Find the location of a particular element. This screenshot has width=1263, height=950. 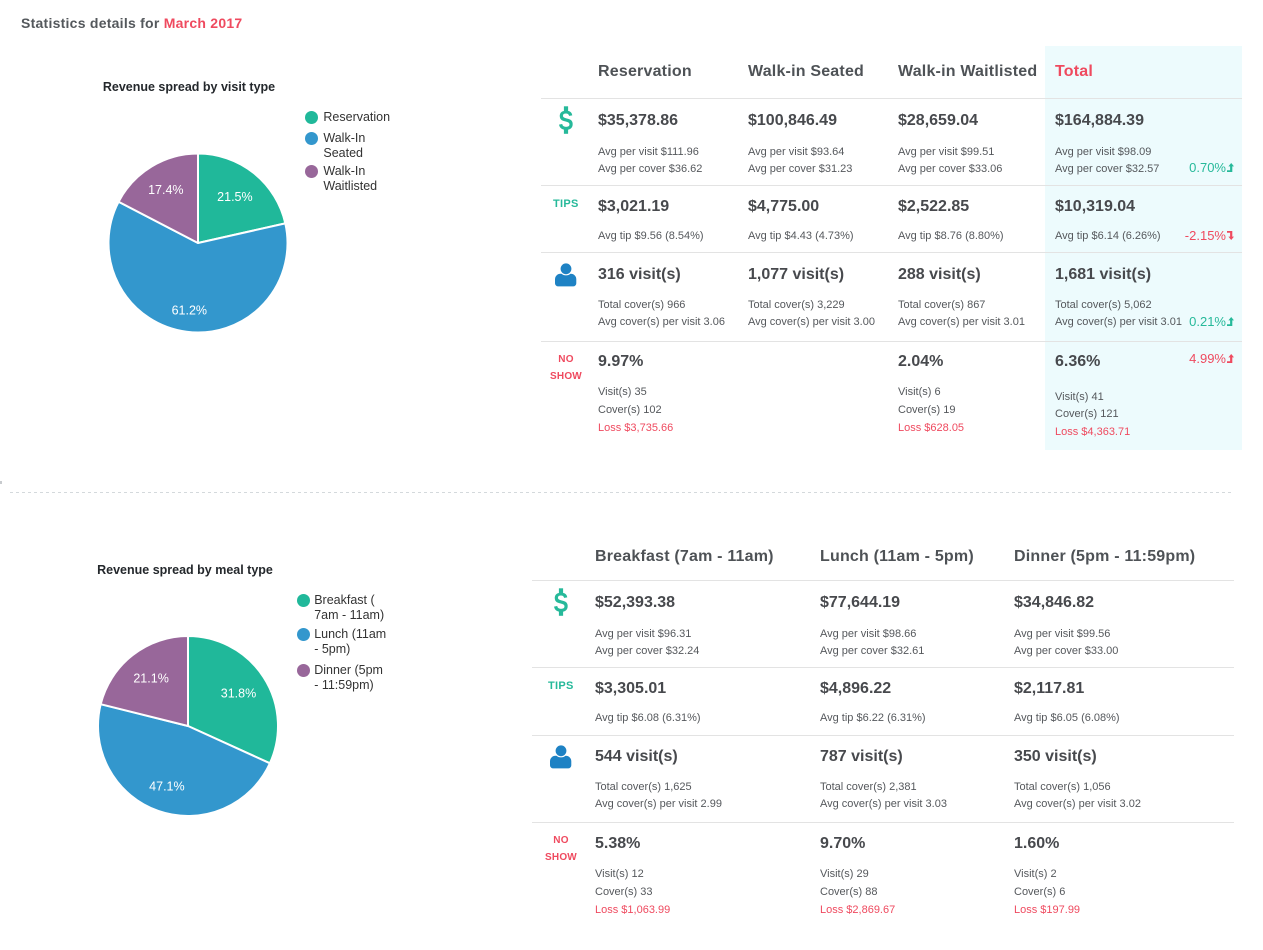

svg-text: 31.8% is located at coordinates (238, 694).